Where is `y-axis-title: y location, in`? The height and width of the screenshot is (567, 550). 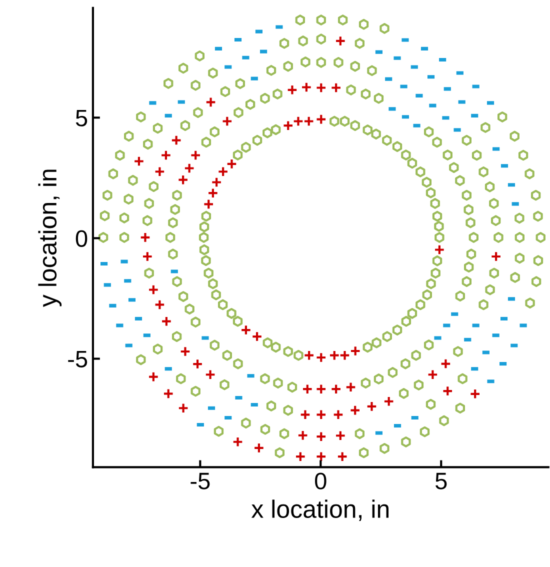 y-axis-title: y location, in is located at coordinates (50, 238).